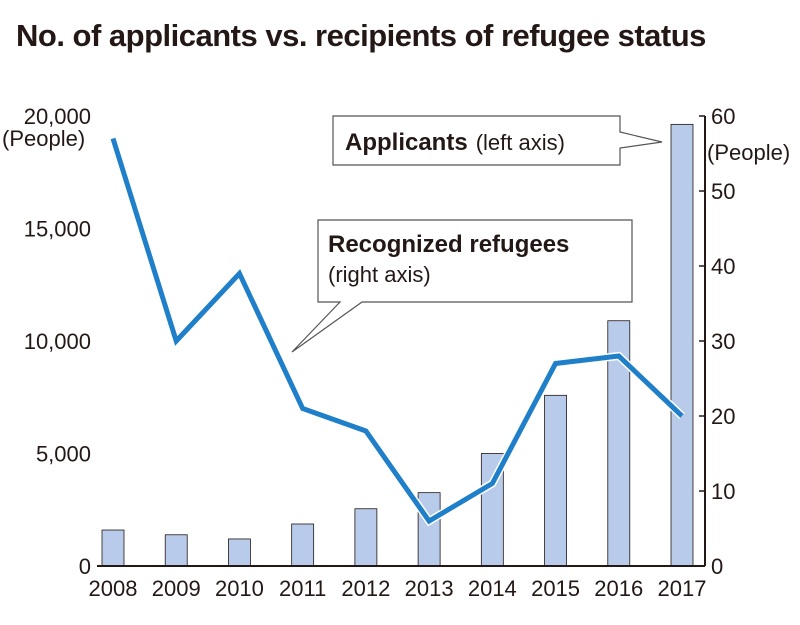  What do you see at coordinates (366, 537) in the screenshot?
I see `bar-applicants-2012` at bounding box center [366, 537].